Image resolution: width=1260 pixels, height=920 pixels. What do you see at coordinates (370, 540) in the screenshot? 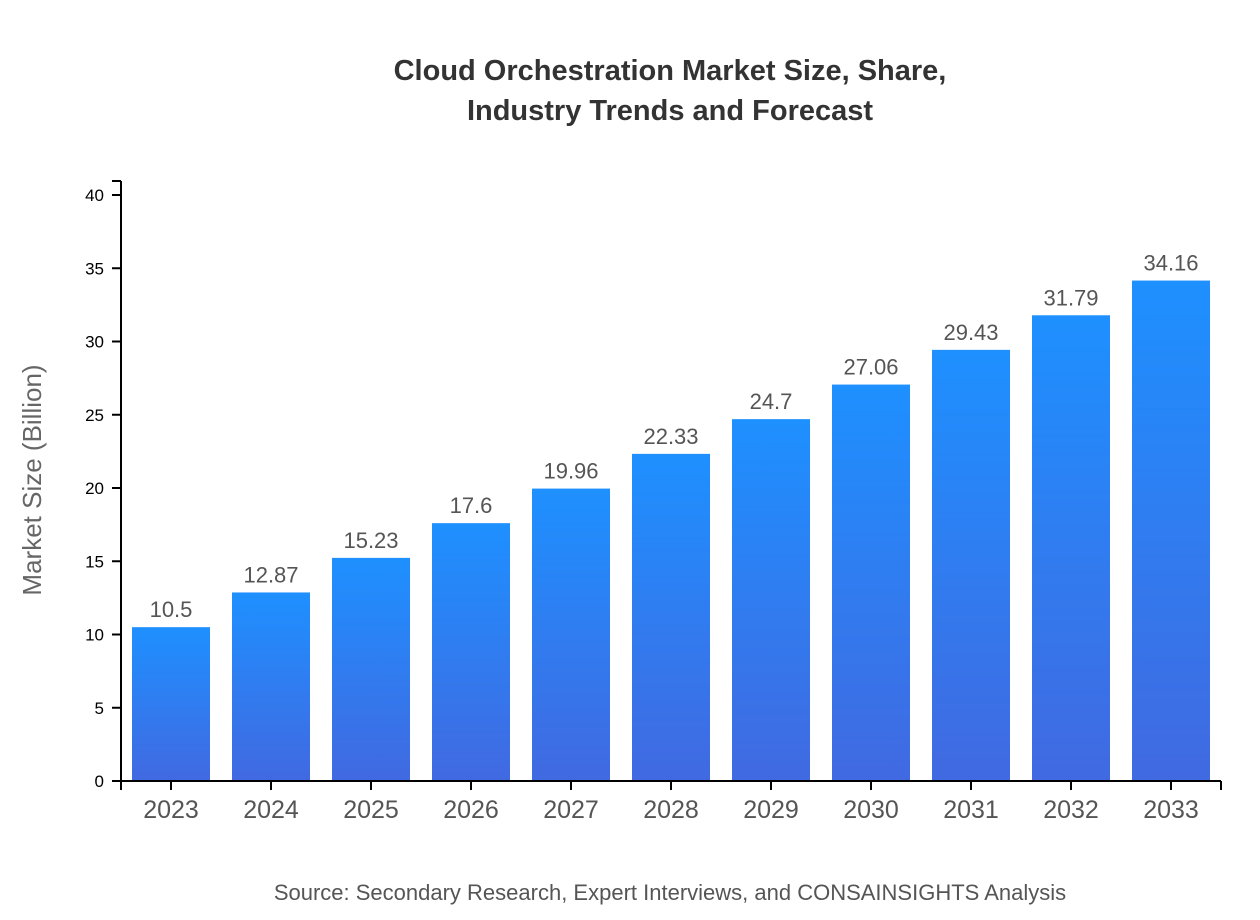
I see `data-label-2025: 15.23` at bounding box center [370, 540].